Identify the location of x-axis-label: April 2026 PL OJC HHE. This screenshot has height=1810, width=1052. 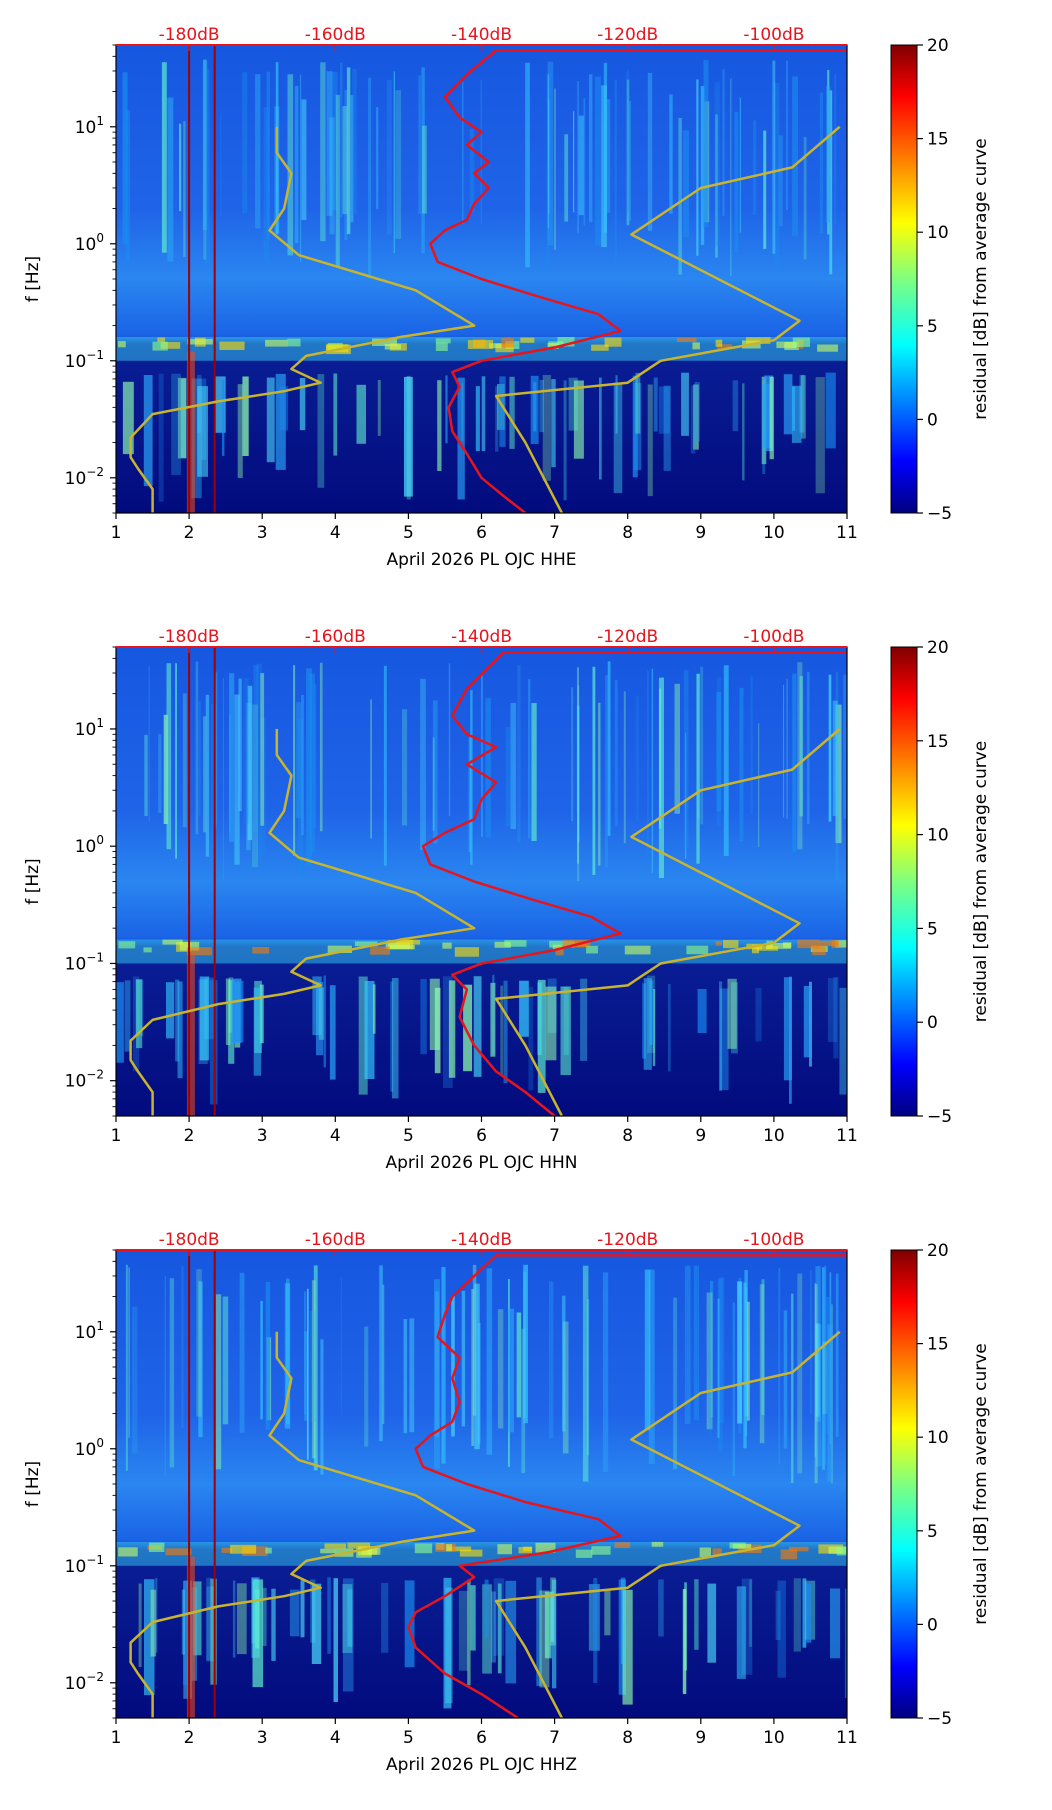
(481, 560).